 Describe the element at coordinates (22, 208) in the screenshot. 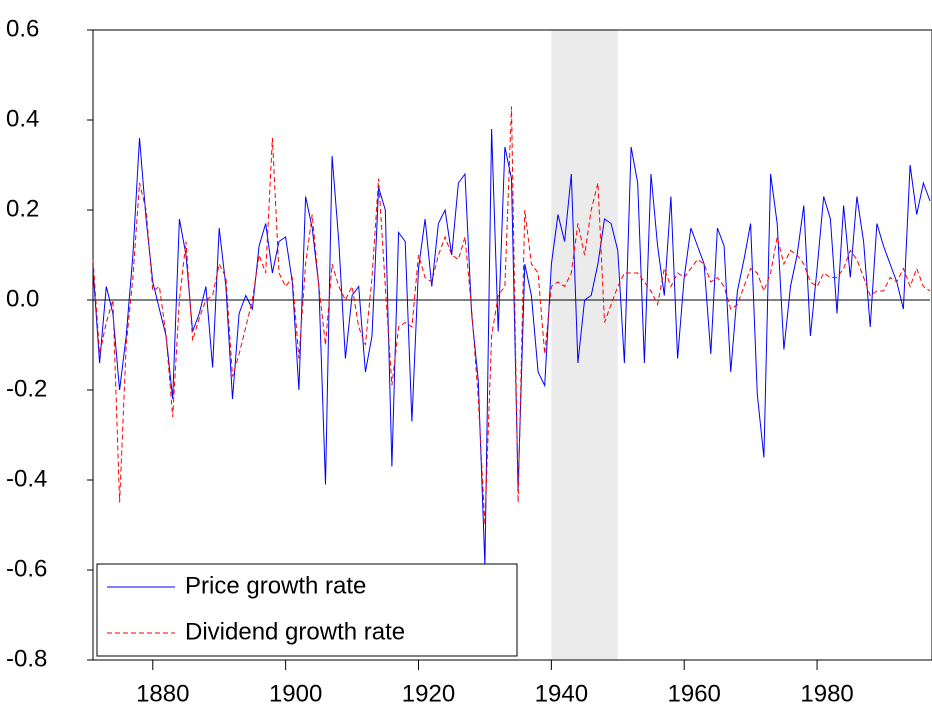

I see `y-tick-label: 0.2` at that location.